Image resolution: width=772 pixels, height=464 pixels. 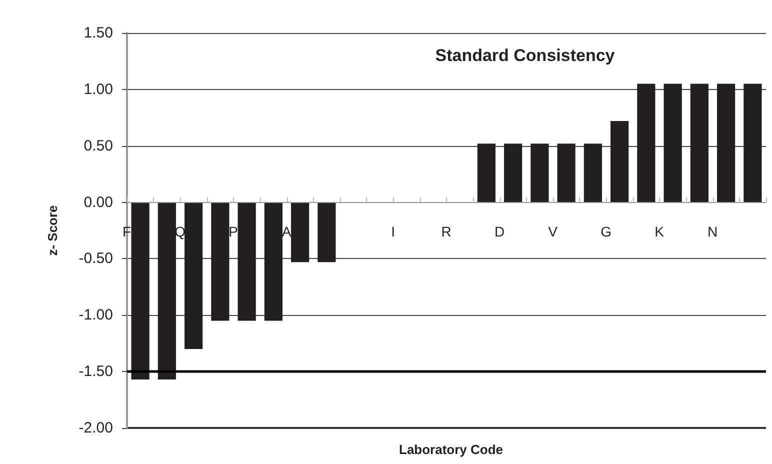 What do you see at coordinates (127, 231) in the screenshot?
I see `x-tick-label: F` at bounding box center [127, 231].